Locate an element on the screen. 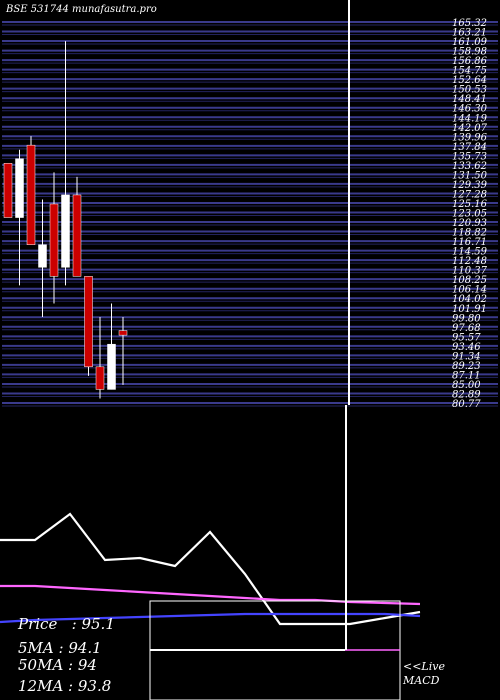 The image size is (500, 700). ma12-stat: 12MA : 93.8 is located at coordinates (65, 686).